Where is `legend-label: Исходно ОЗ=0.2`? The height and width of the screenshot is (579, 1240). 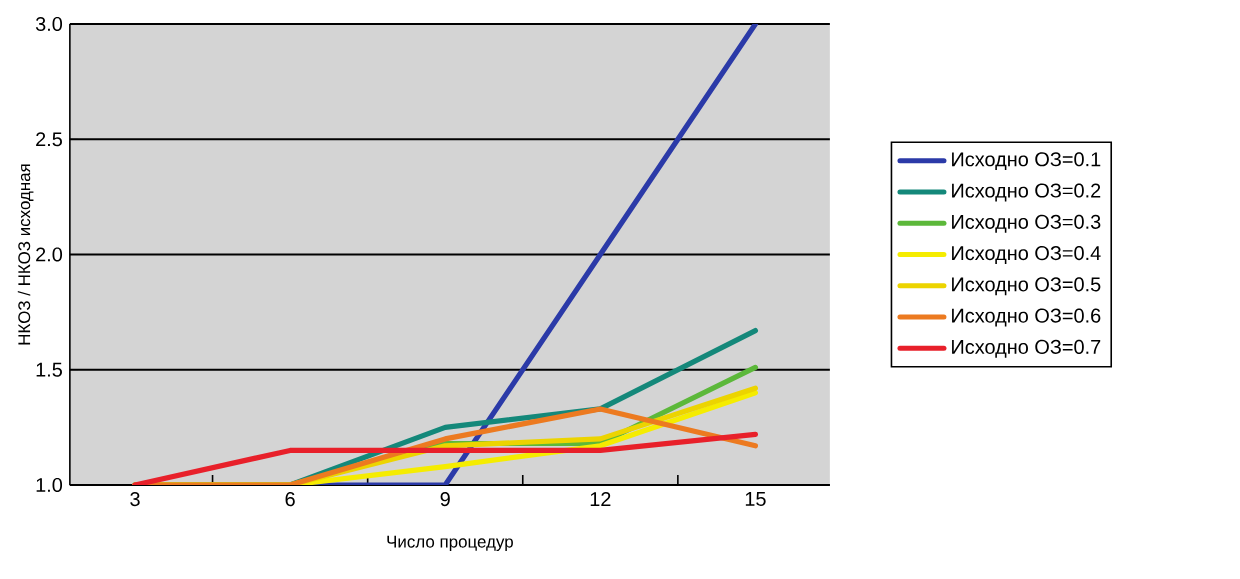
legend-label: Исходно ОЗ=0.2 is located at coordinates (1026, 192).